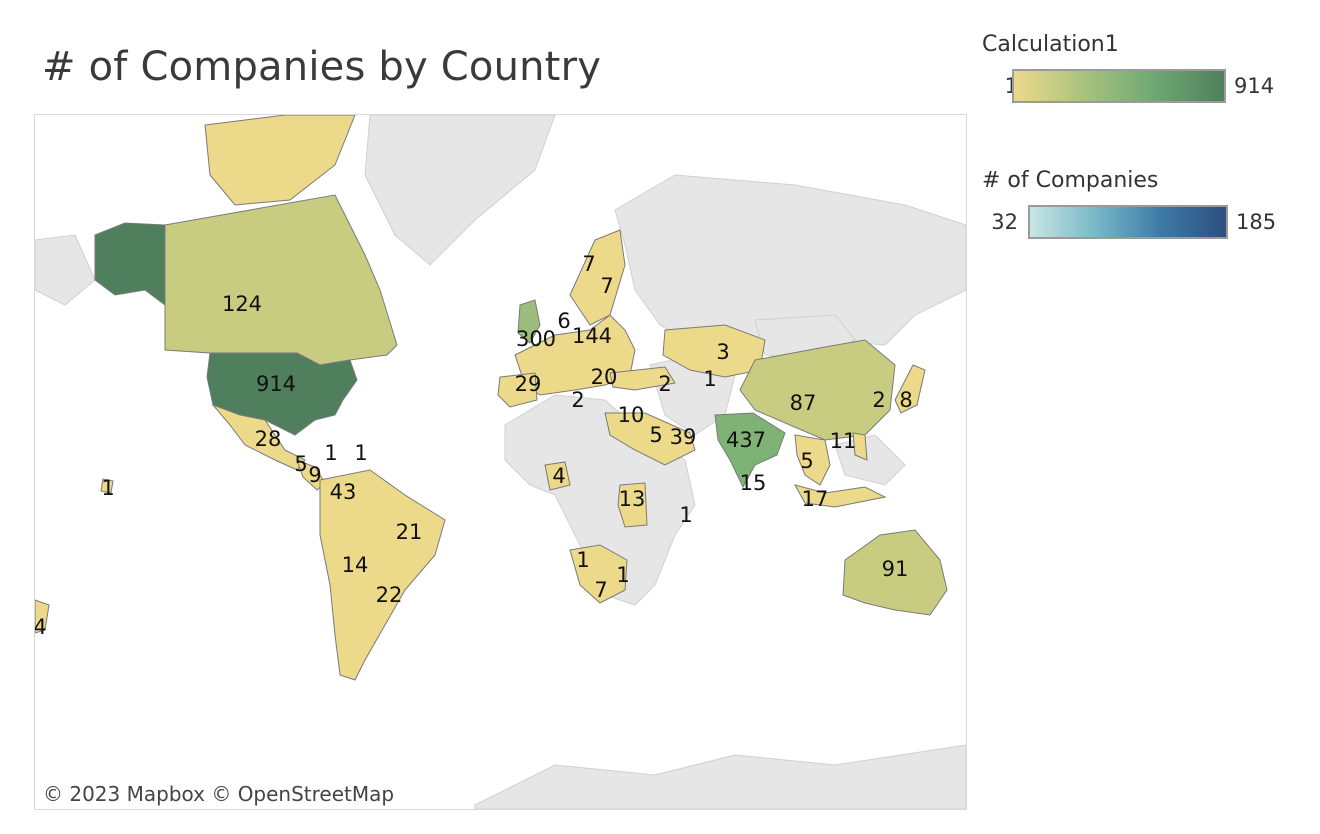  I want to click on label-china: 87, so click(803, 403).